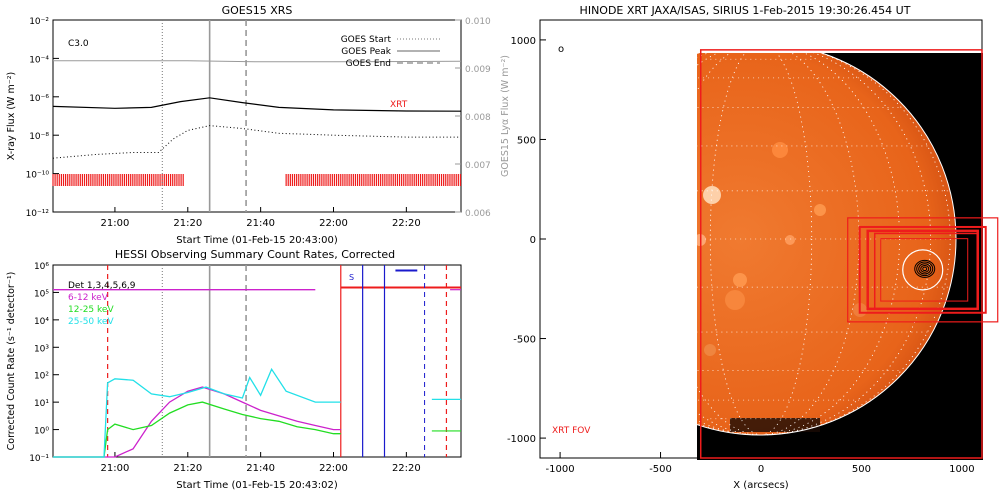 The width and height of the screenshot is (1000, 500). Describe the element at coordinates (478, 70) in the screenshot. I see `goes-y2-tick-label: 0.009` at that location.